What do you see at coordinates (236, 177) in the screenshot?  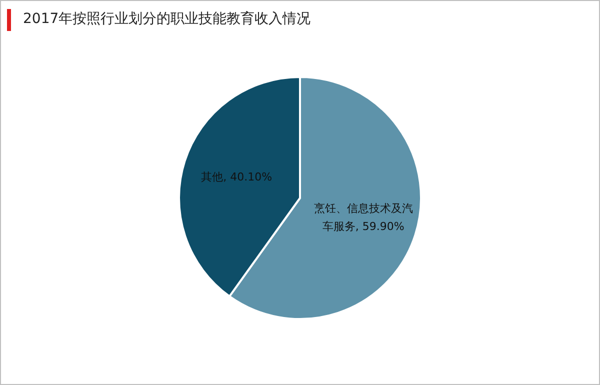 I see `slice-label: 其他, 40.10%` at bounding box center [236, 177].